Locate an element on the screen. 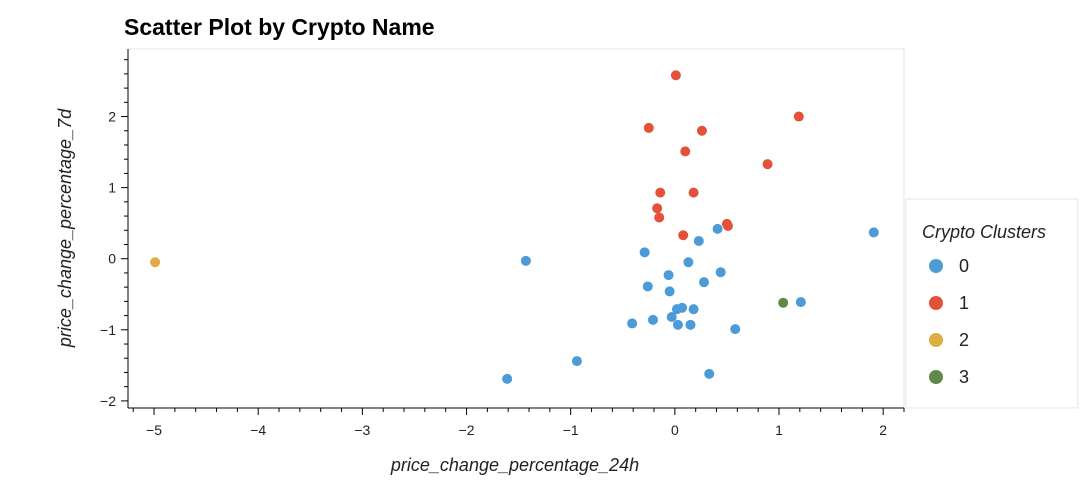 The image size is (1090, 504). legend-label-cluster-3: 3 is located at coordinates (964, 377).